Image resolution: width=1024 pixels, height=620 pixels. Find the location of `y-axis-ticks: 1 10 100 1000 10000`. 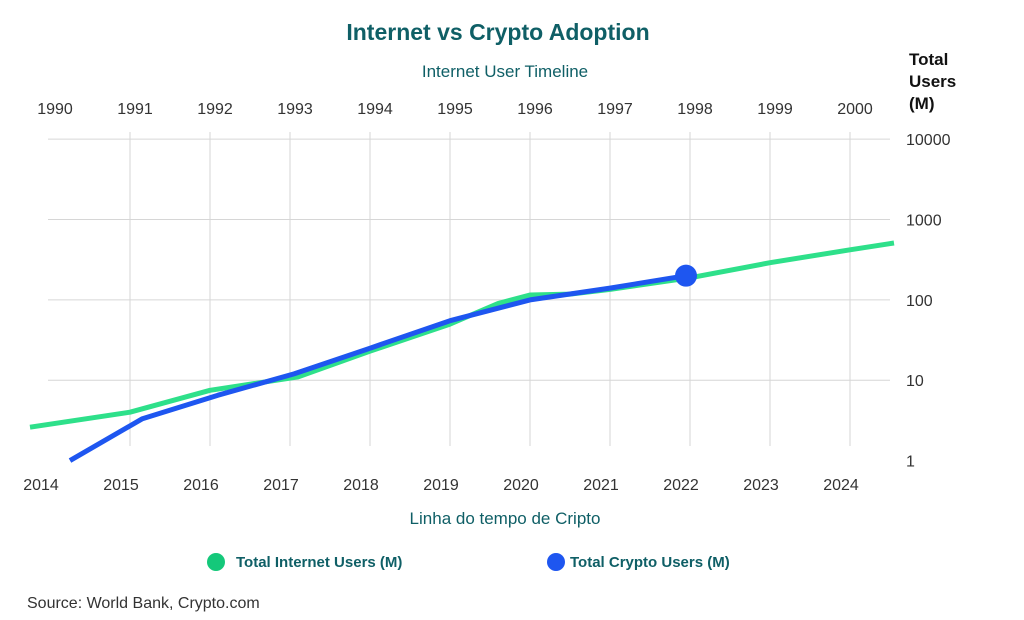

y-axis-ticks: 1 10 100 1000 10000 is located at coordinates (928, 301).